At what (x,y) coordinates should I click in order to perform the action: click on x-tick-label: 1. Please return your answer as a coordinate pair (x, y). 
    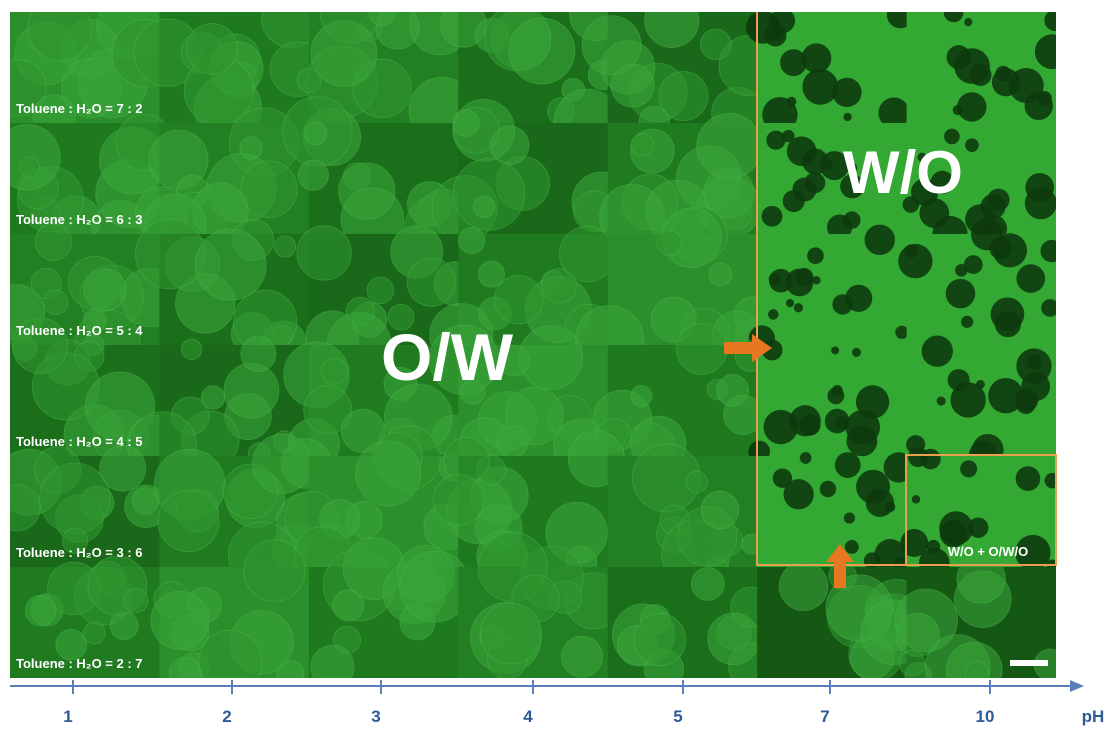
    Looking at the image, I should click on (67, 716).